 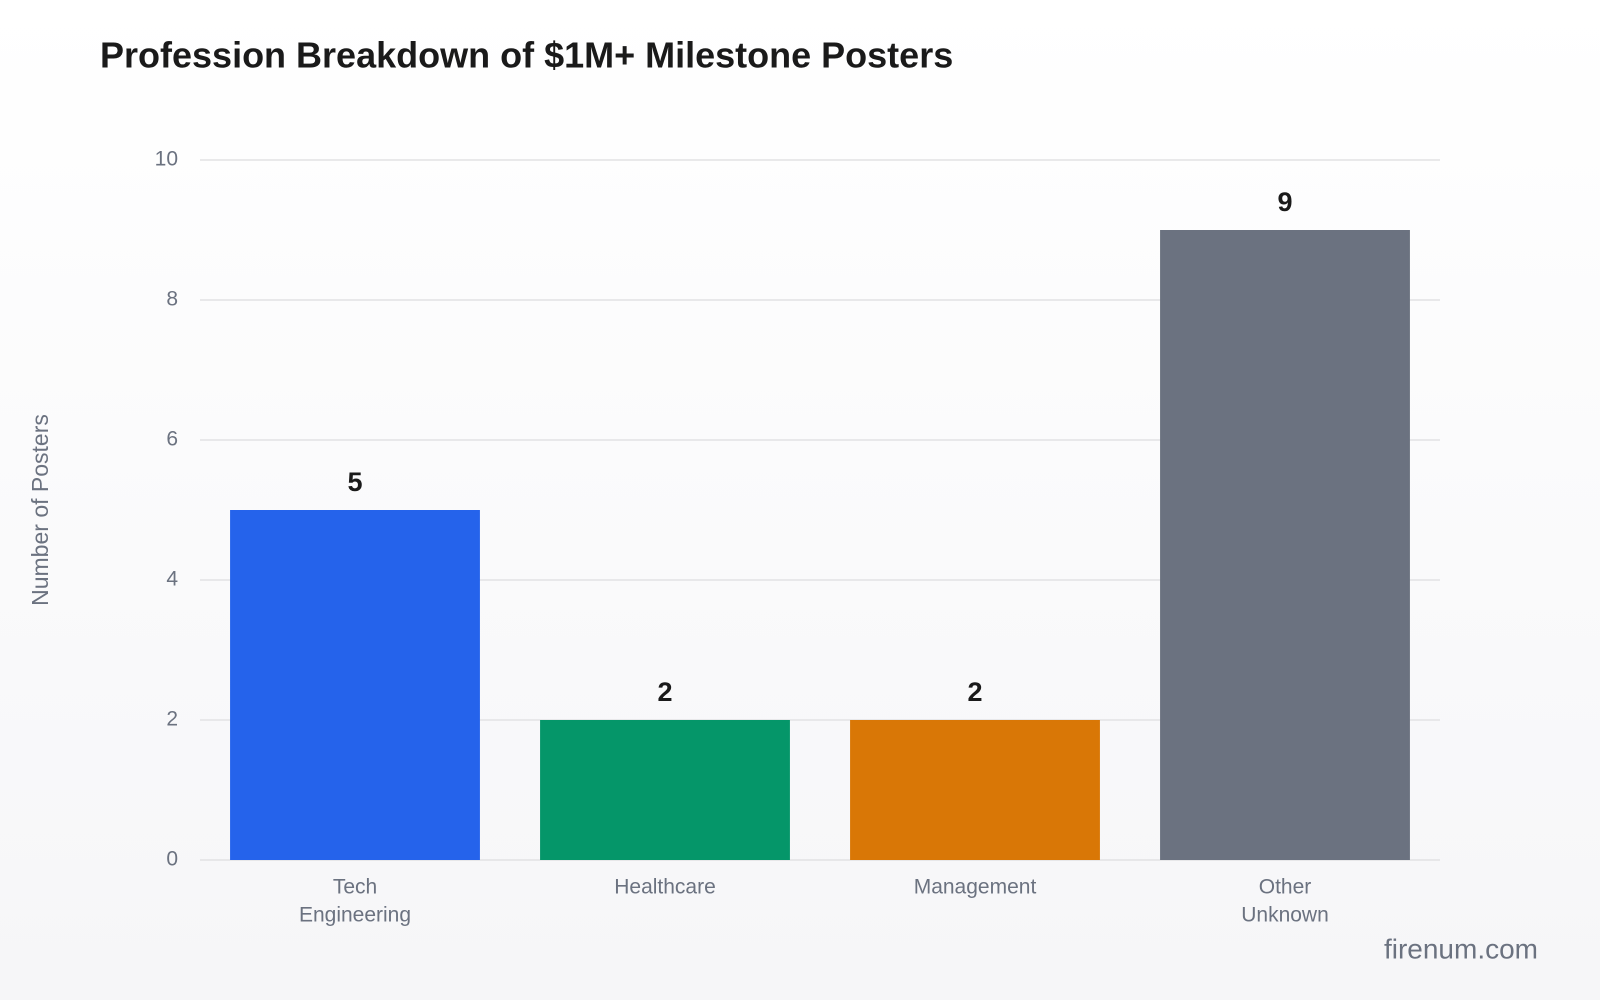 I want to click on y-tick-label: 0, so click(x=172, y=859).